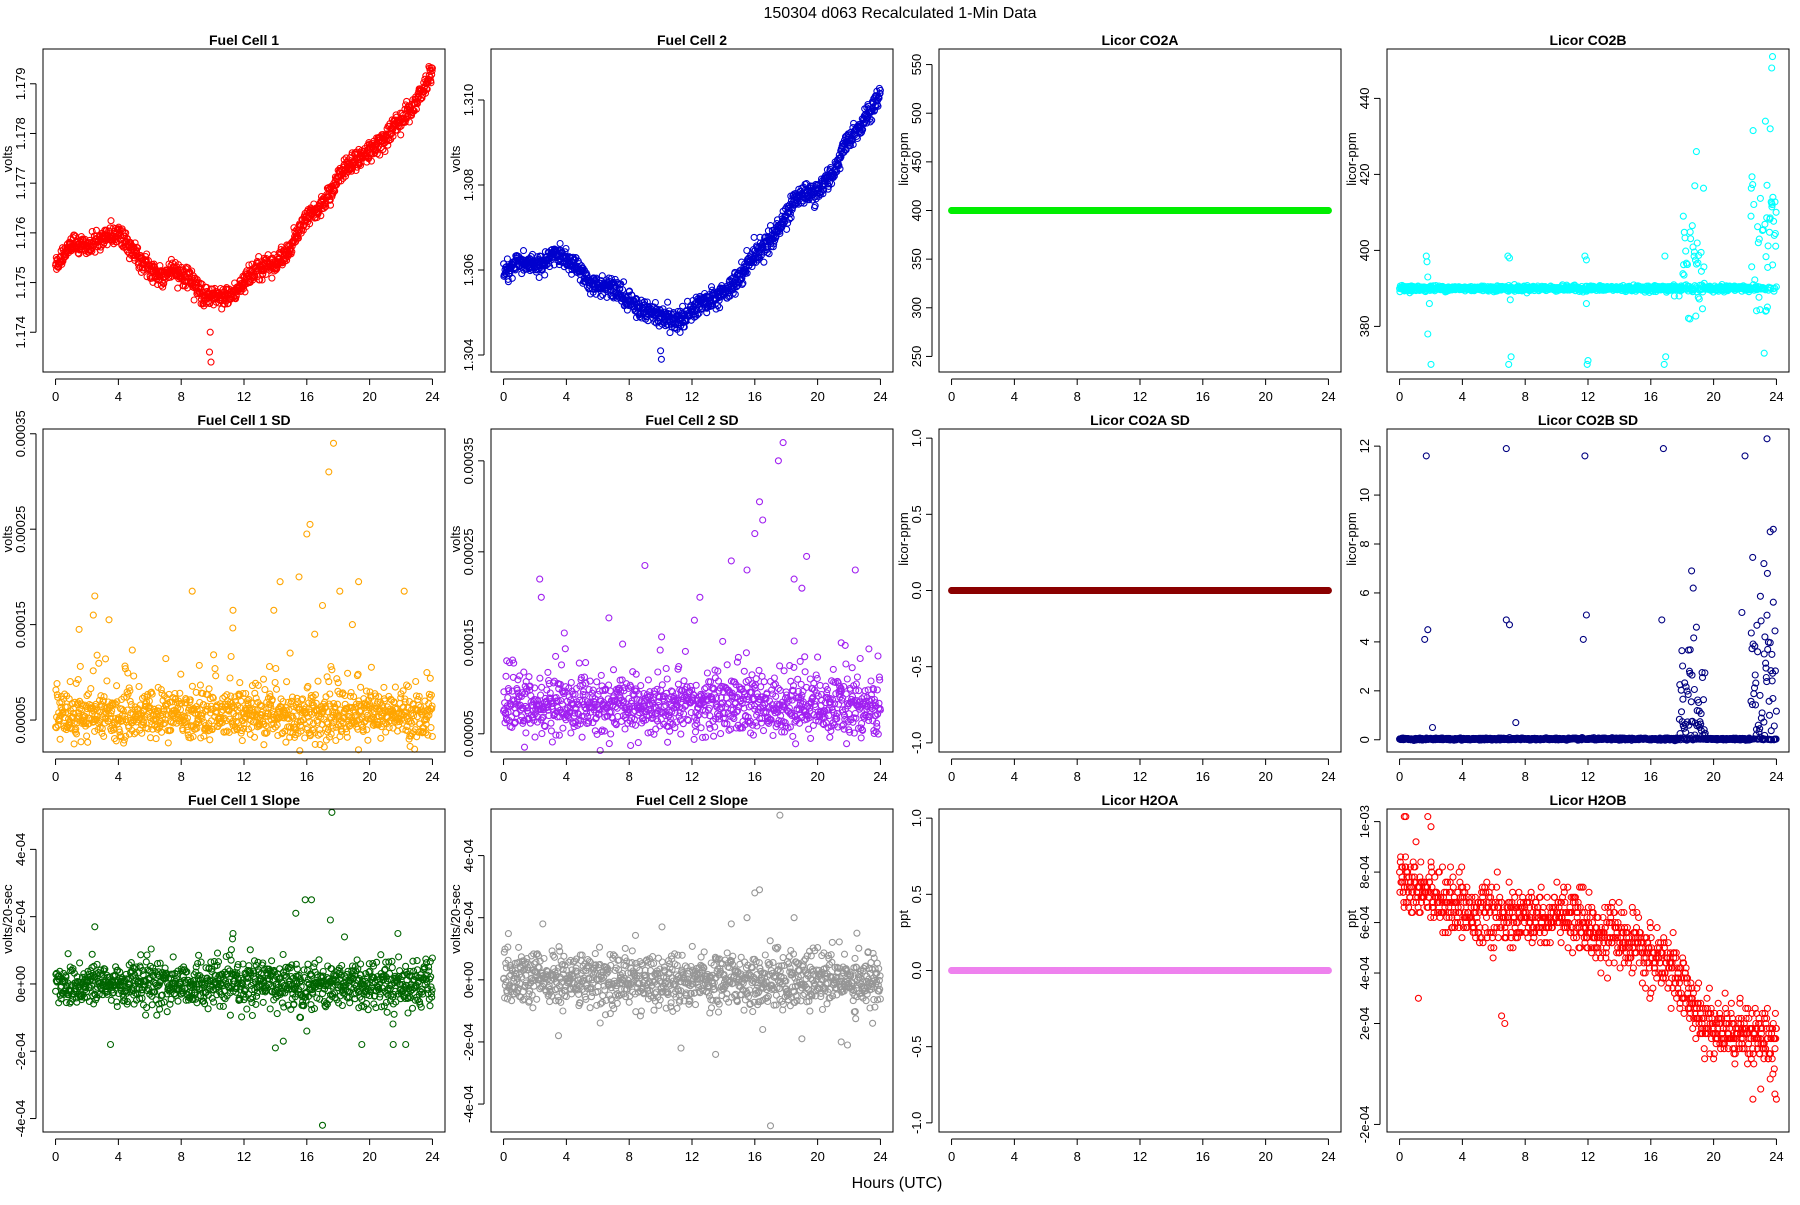 The image size is (1800, 1205). I want to click on y-tick-label: 450, so click(916, 162).